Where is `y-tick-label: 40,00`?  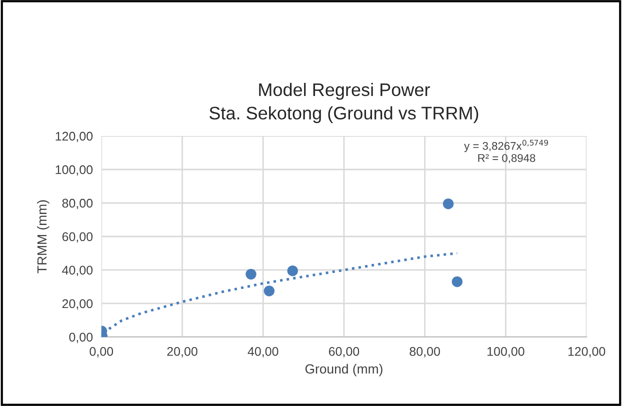
y-tick-label: 40,00 is located at coordinates (77, 271).